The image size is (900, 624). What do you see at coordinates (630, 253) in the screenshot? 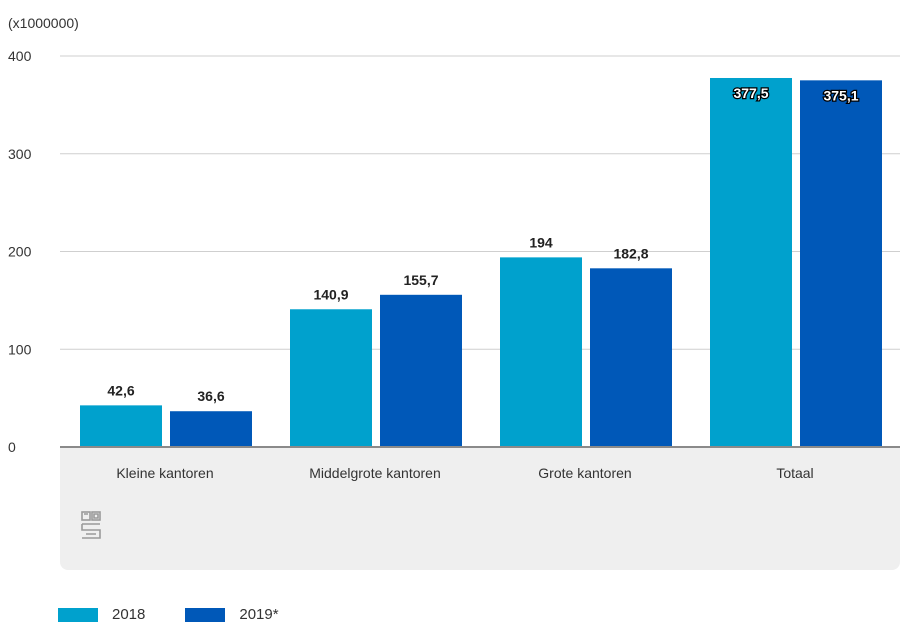
I see `data-label: 182,8` at bounding box center [630, 253].